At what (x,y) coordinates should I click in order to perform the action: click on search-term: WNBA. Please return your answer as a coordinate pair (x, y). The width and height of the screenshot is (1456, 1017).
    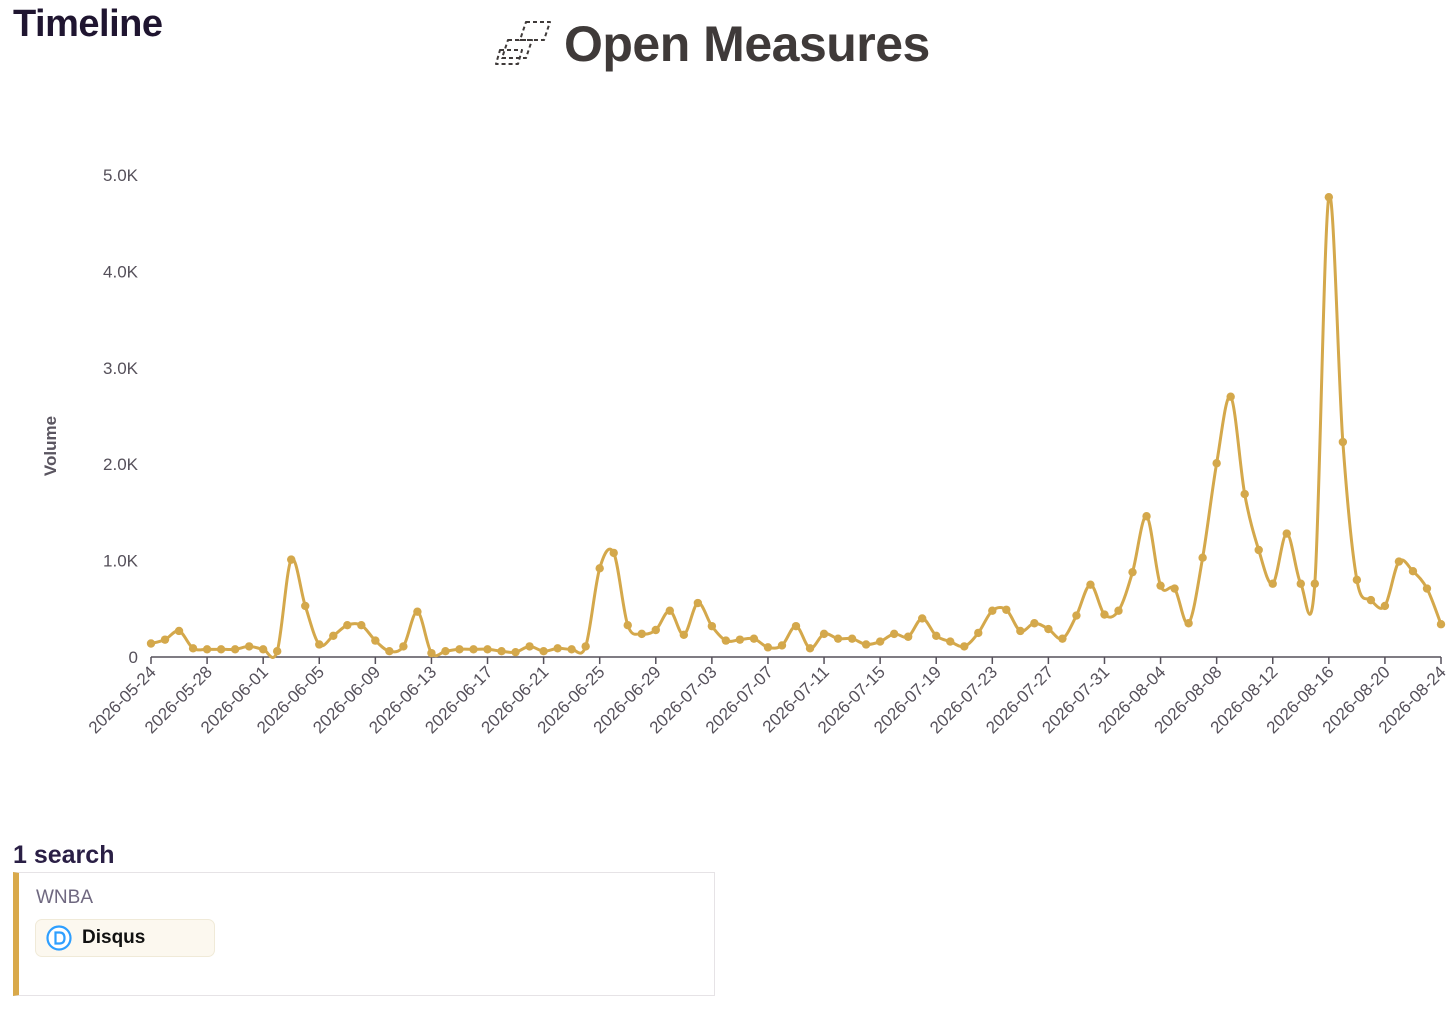
    Looking at the image, I should click on (64, 897).